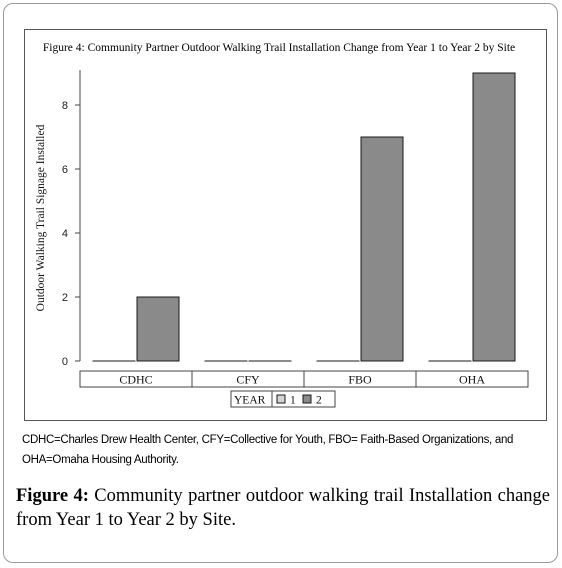 The width and height of the screenshot is (562, 568). I want to click on y-tick-label: 6, so click(65, 170).